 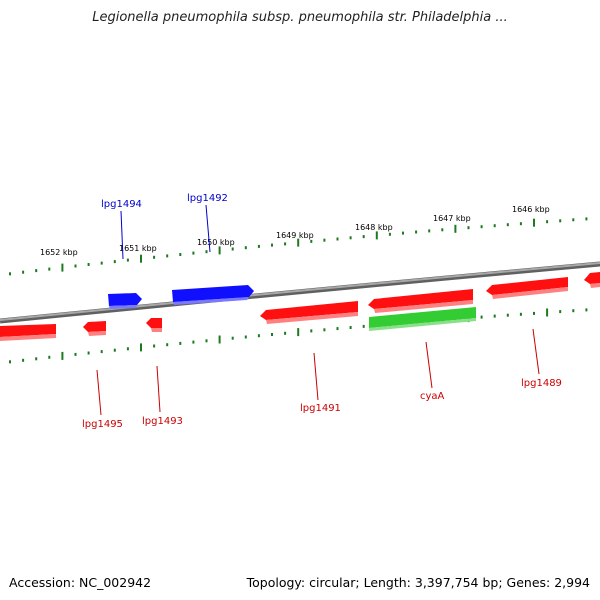 I want to click on gene-lpg1495, so click(x=94, y=328).